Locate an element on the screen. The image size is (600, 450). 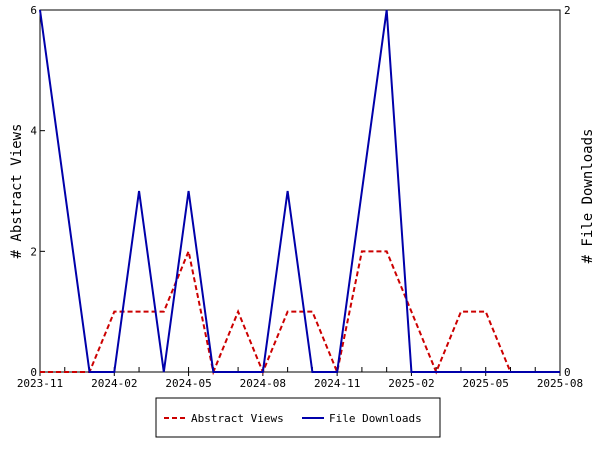
legend-box is located at coordinates (298, 417).